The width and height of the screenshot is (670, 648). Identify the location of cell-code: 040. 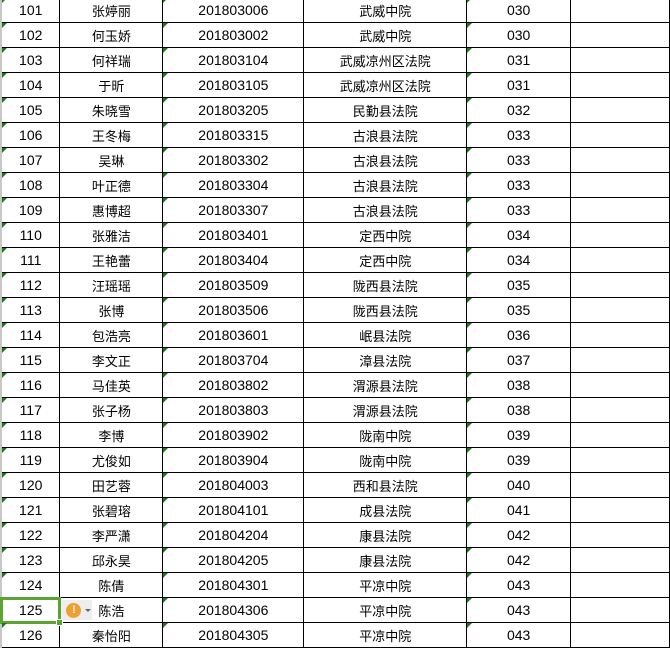
(519, 485).